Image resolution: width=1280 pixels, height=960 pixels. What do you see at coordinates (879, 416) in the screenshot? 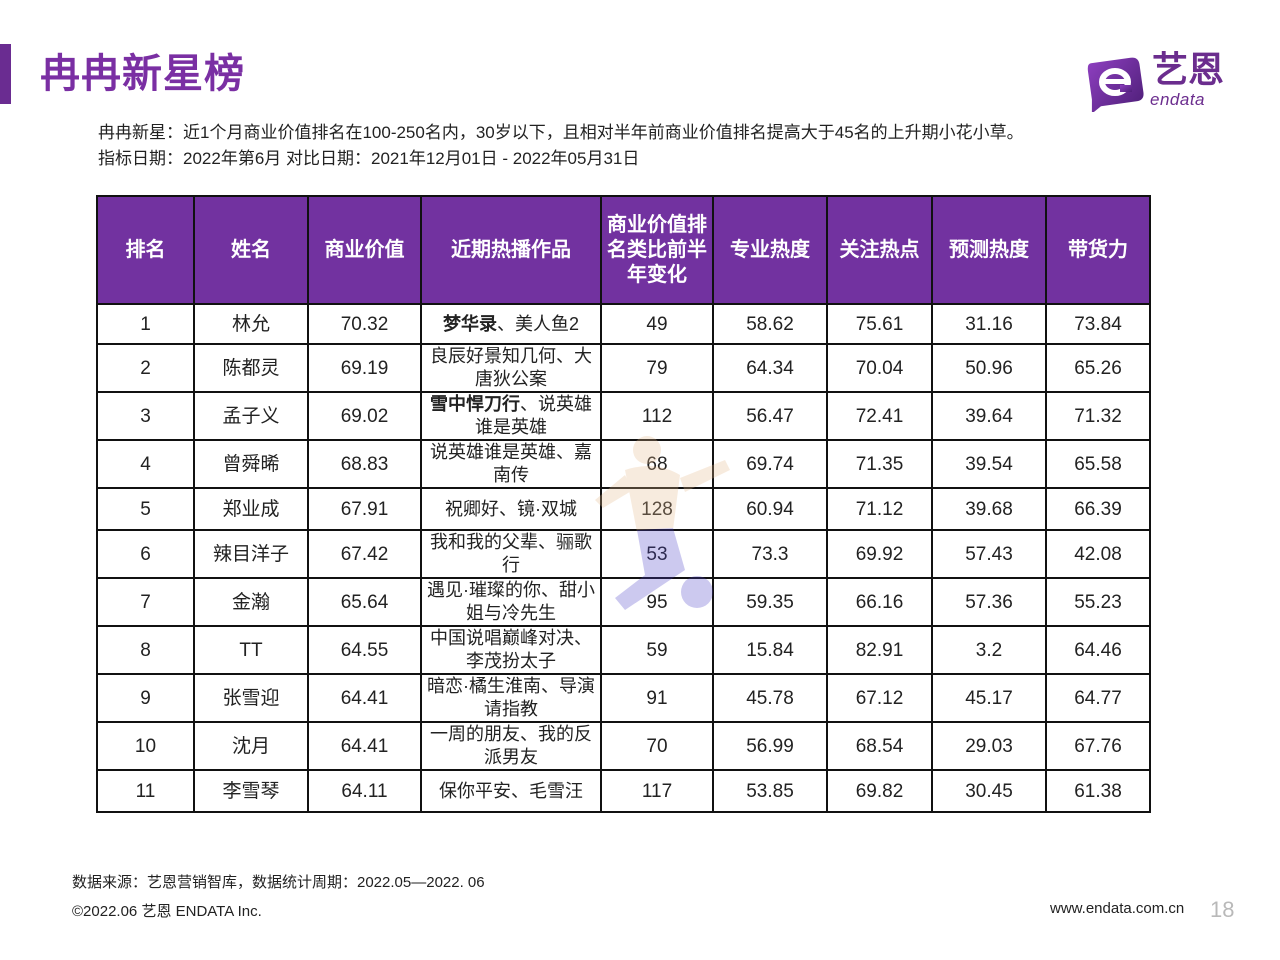
I see `cell-attention-hotspot: 72.41` at bounding box center [879, 416].